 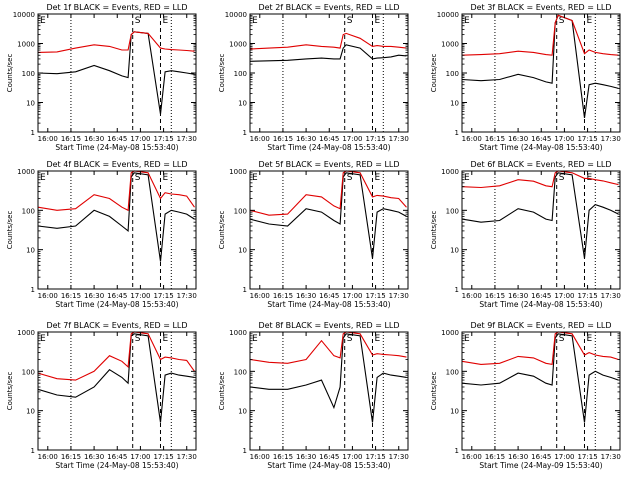 What do you see at coordinates (116, 7) in the screenshot?
I see `chart-title: Det 1f BLACK = Events, RED = LLD` at bounding box center [116, 7].